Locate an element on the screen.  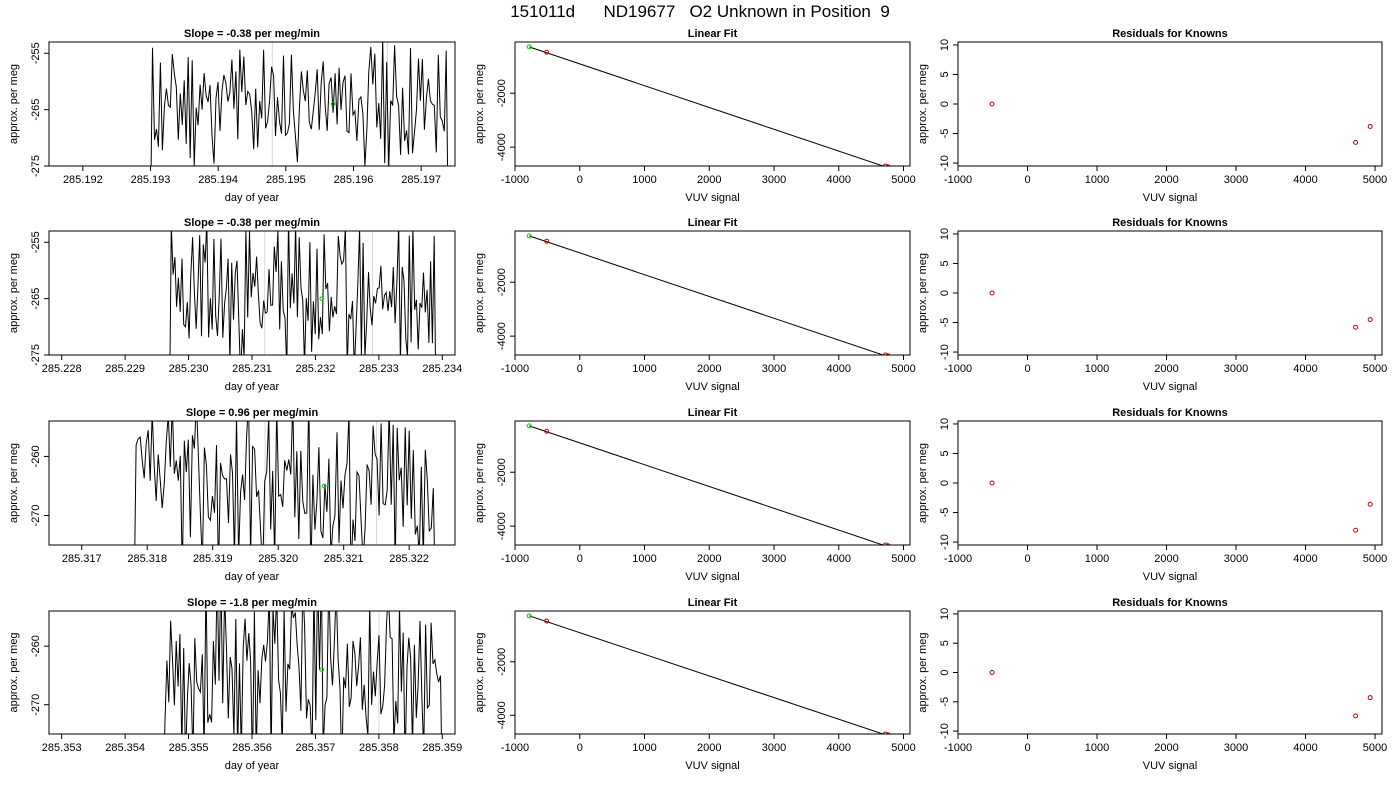
x-tick-label: 285.196 is located at coordinates (354, 180).